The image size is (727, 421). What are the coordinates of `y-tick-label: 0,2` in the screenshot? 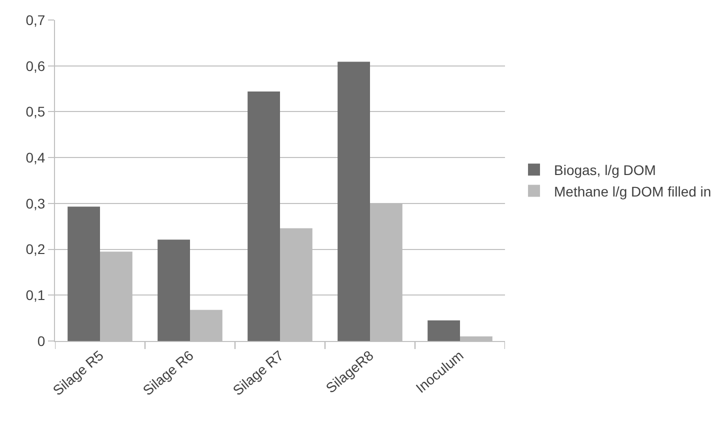 It's located at (36, 249).